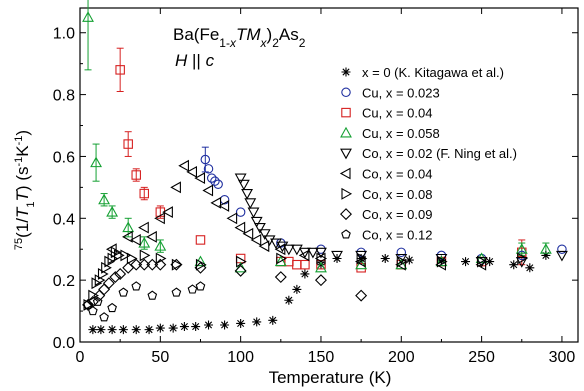  Describe the element at coordinates (562, 357) in the screenshot. I see `x-tick-label: 300` at that location.